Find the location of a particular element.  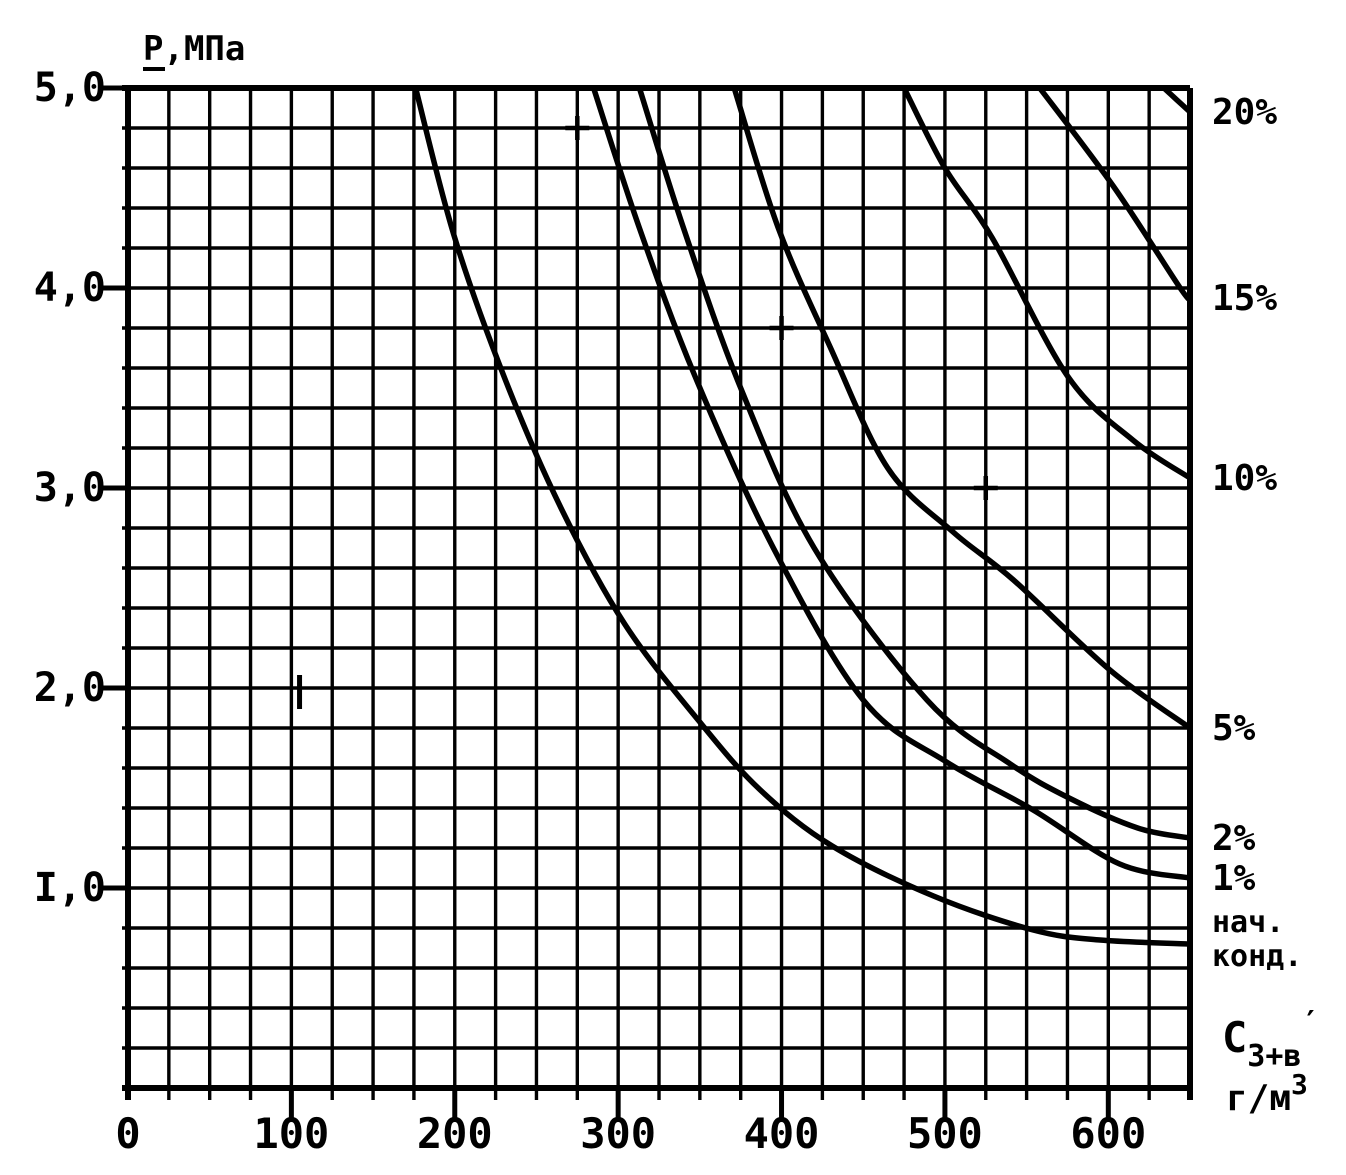

y-tick-label: I,0 is located at coordinates (70, 888).